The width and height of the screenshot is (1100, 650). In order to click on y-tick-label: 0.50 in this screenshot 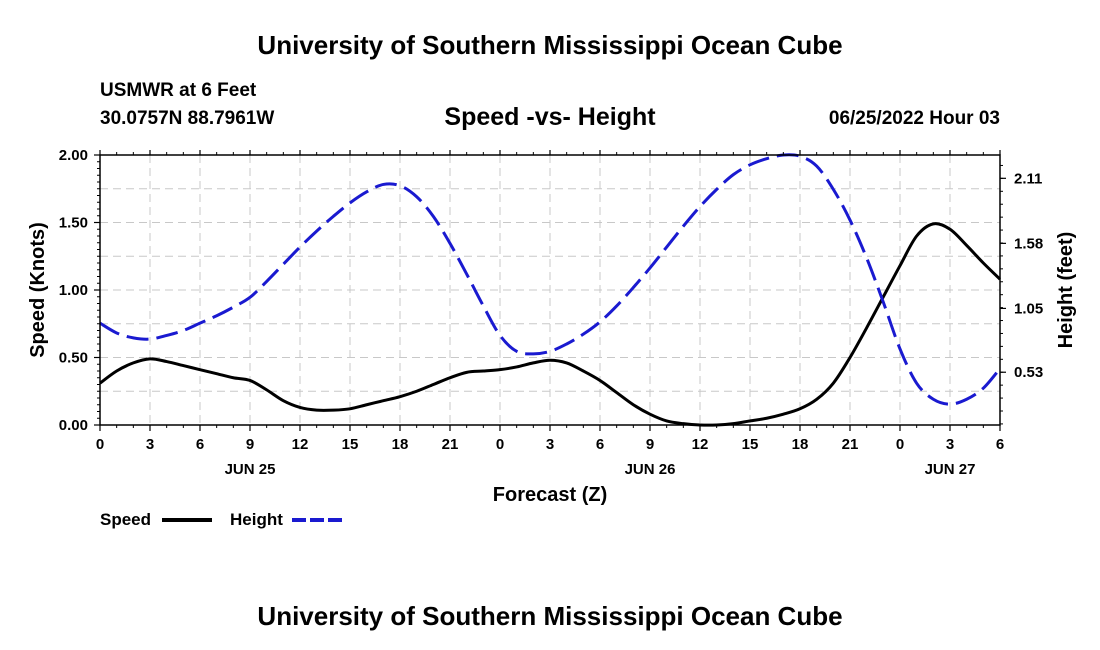, I will do `click(73, 358)`.